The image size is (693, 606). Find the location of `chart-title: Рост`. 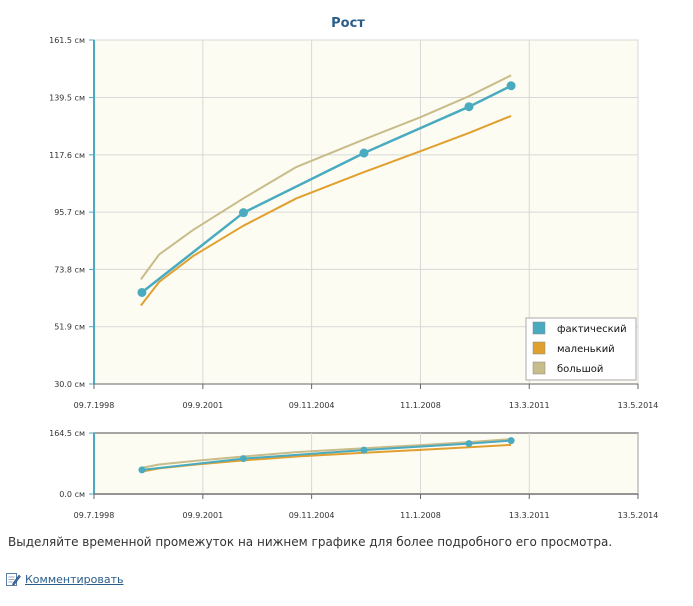

chart-title: Рост is located at coordinates (348, 23).